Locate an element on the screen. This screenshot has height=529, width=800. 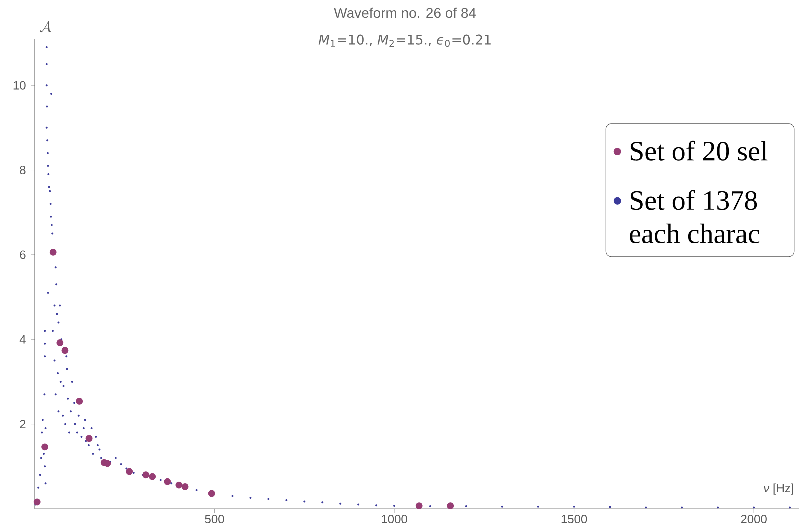
y-tick-label: 8 is located at coordinates (23, 170).